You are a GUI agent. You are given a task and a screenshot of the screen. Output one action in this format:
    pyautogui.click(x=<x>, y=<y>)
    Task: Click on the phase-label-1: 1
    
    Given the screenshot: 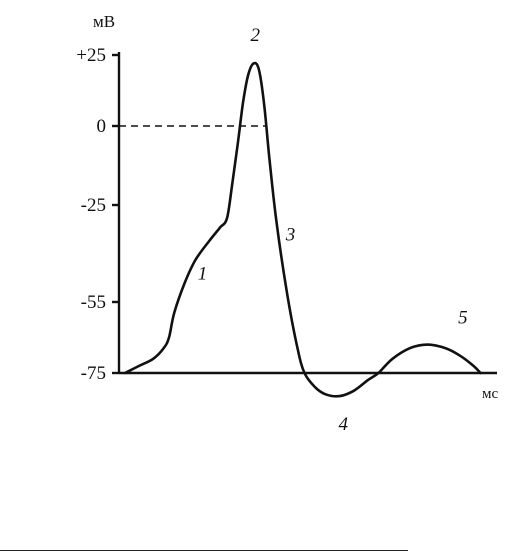 What is the action you would take?
    pyautogui.click(x=203, y=273)
    